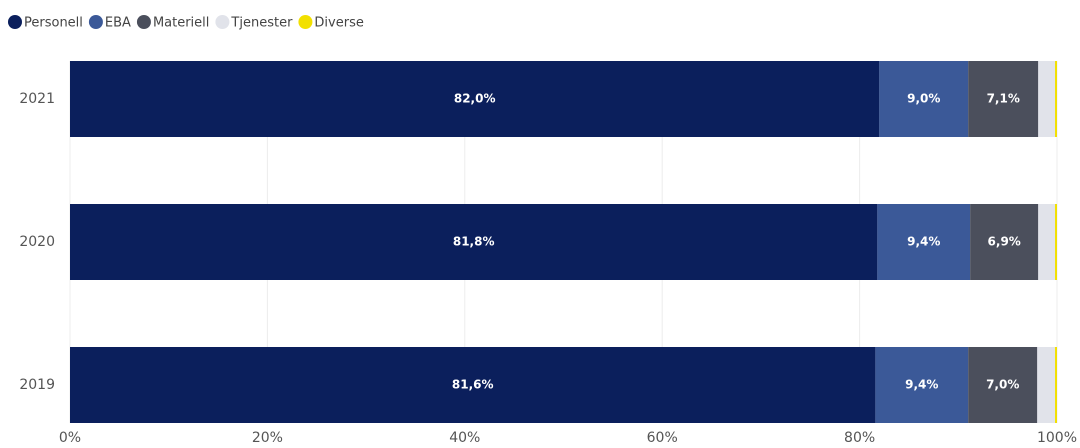 The image size is (1080, 448). I want to click on data-label: 6,9%, so click(1004, 242).